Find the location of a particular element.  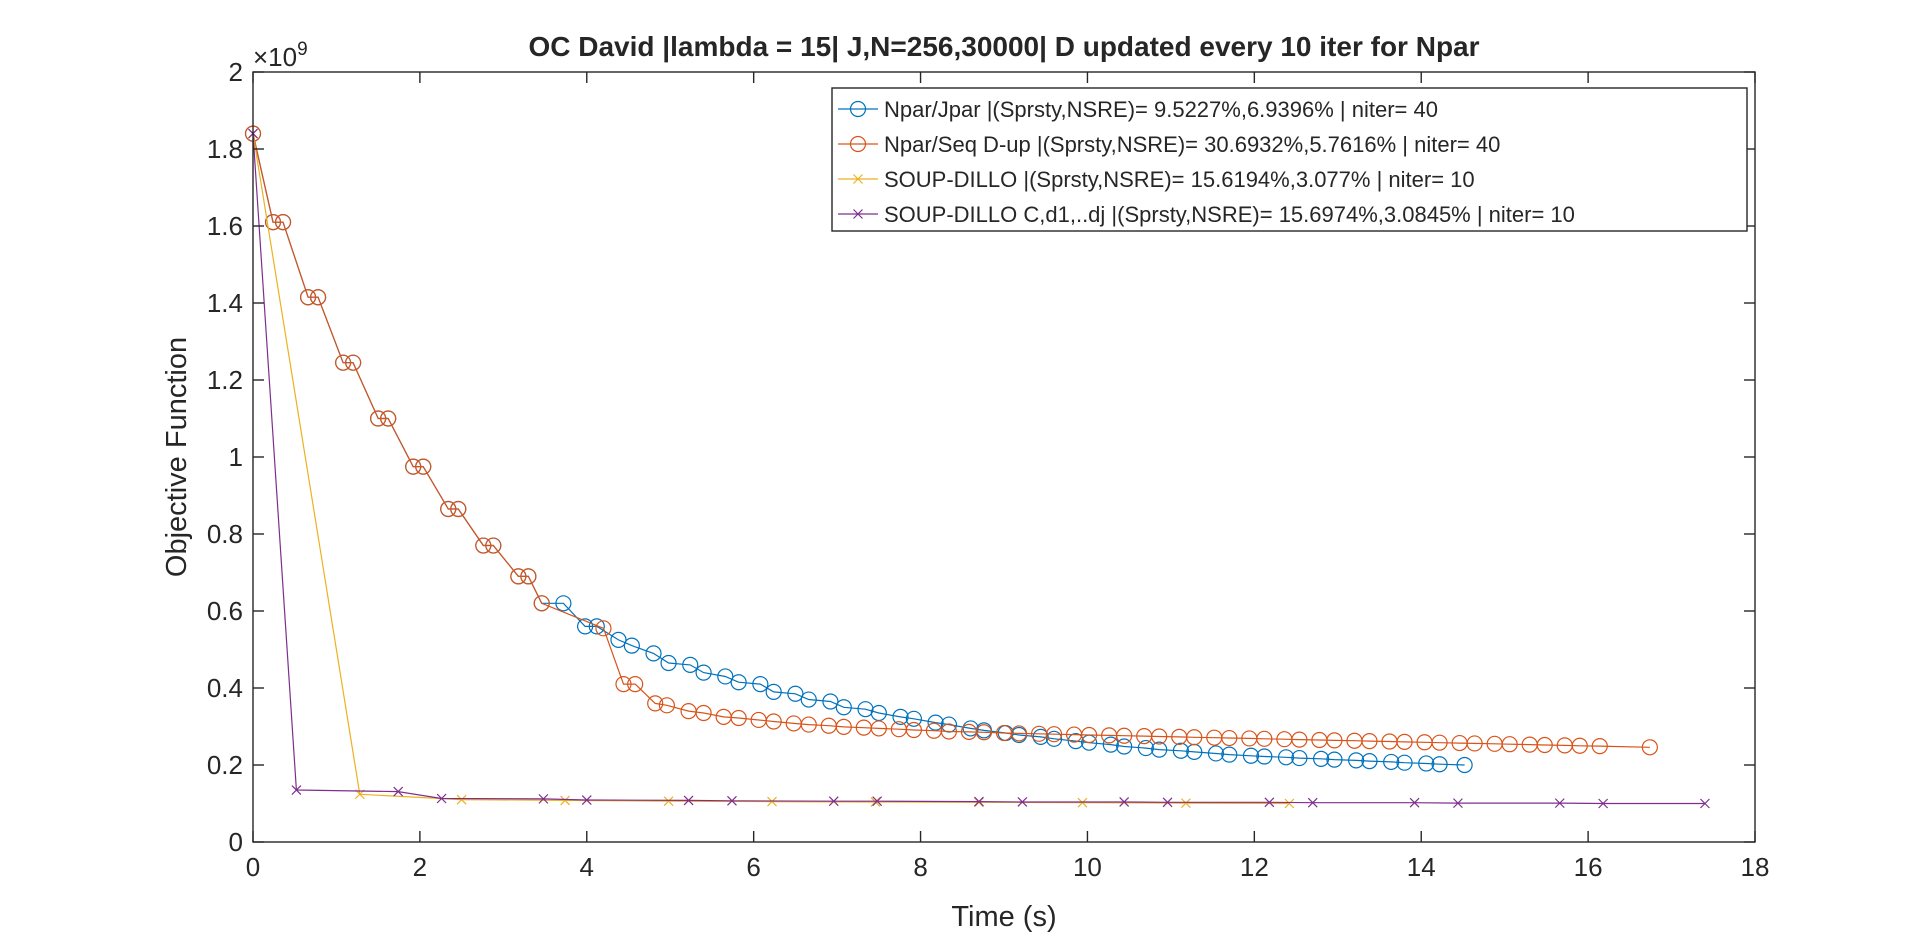

x-tick-label: 18 is located at coordinates (1755, 867).